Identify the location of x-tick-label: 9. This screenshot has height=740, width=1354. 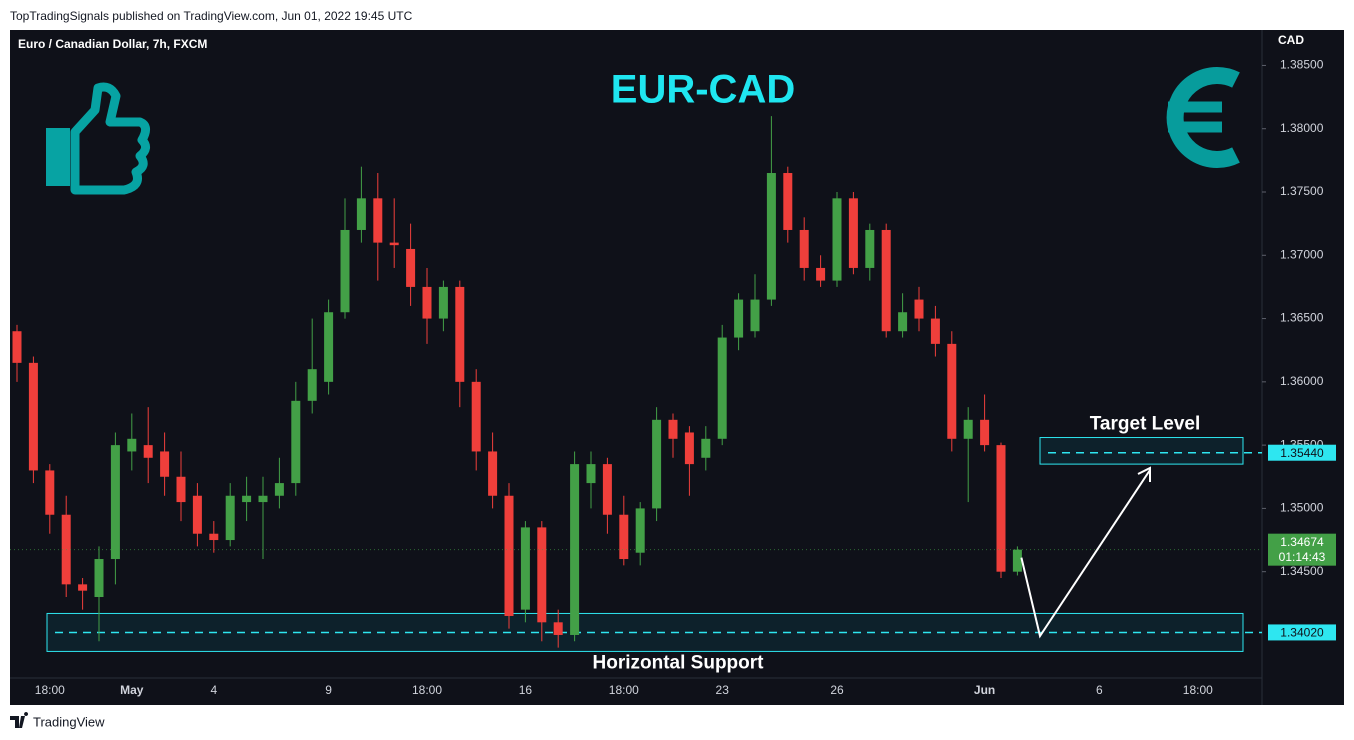
(328, 690).